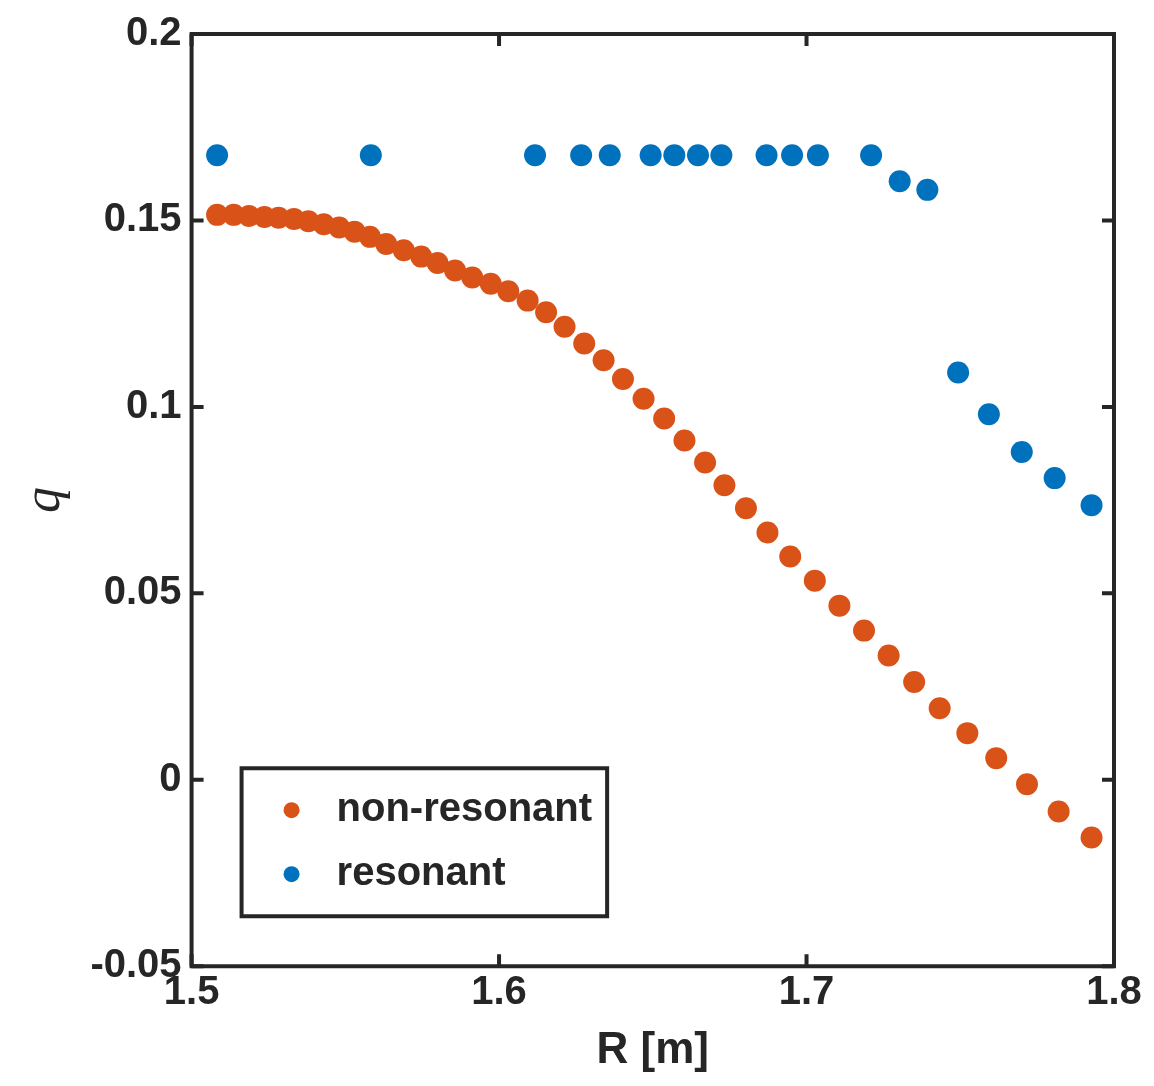 Image resolution: width=1154 pixels, height=1086 pixels. I want to click on y-tick-label: 0.2, so click(153, 31).